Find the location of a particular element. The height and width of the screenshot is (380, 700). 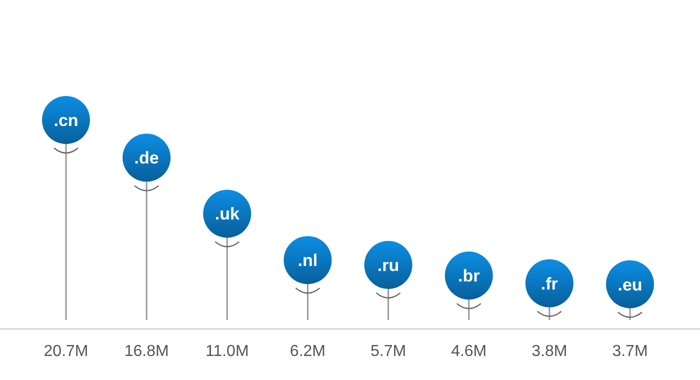

x-tick-label: .ru is located at coordinates (388, 265).